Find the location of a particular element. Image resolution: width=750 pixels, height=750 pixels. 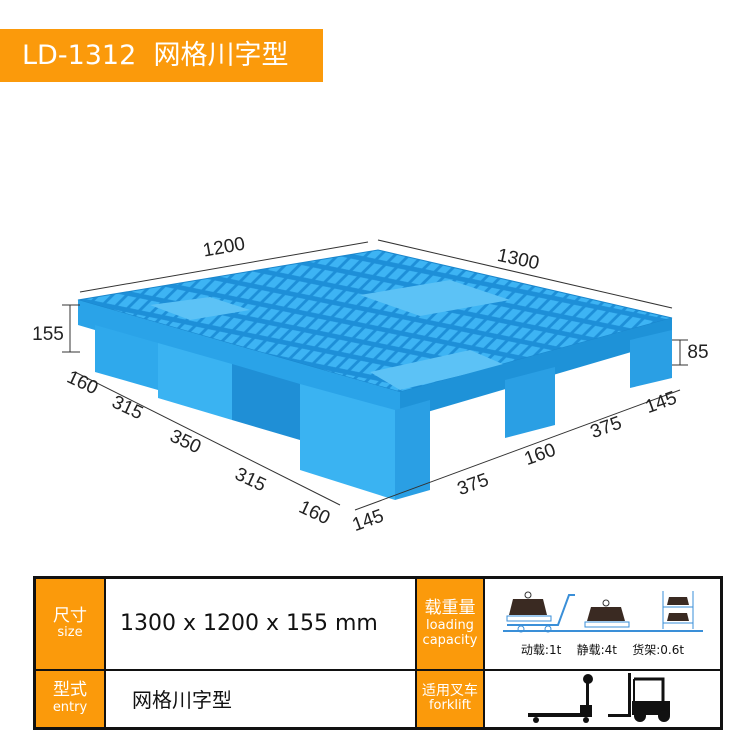

dynamic-load-icon is located at coordinates (540, 612).